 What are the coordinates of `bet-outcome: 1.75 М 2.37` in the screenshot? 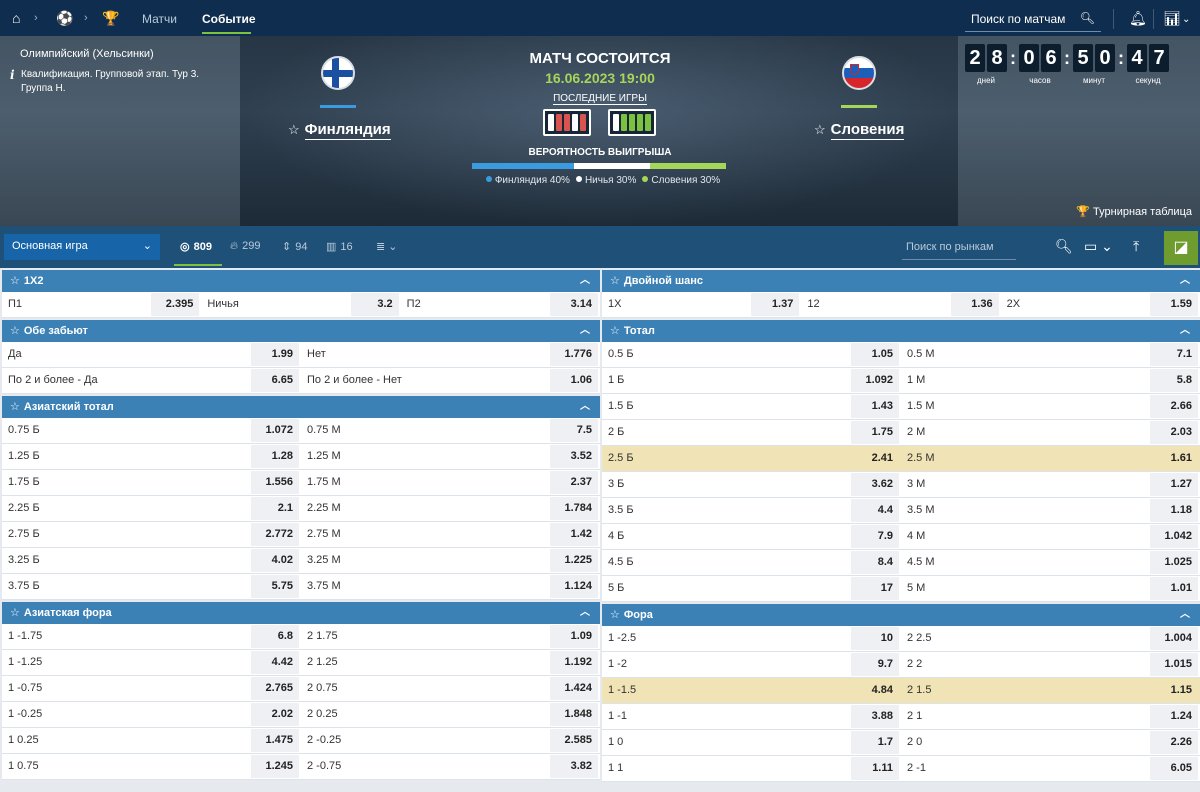 It's located at (450, 482).